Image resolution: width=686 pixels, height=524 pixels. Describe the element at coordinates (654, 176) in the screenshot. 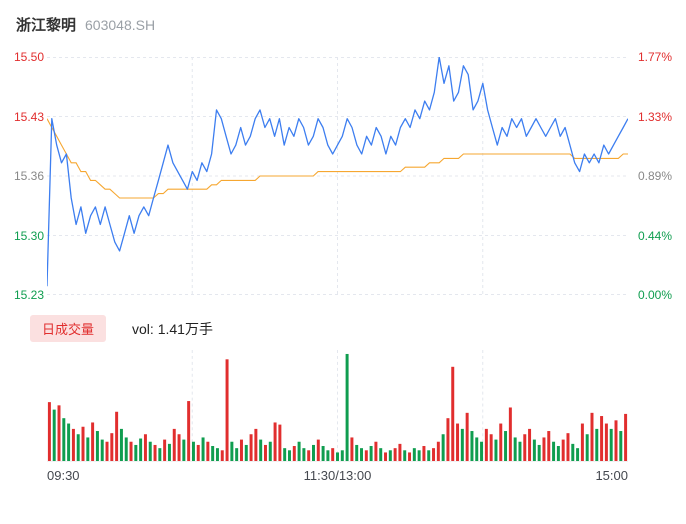

I see `percent-axis-label: 0.89%` at that location.